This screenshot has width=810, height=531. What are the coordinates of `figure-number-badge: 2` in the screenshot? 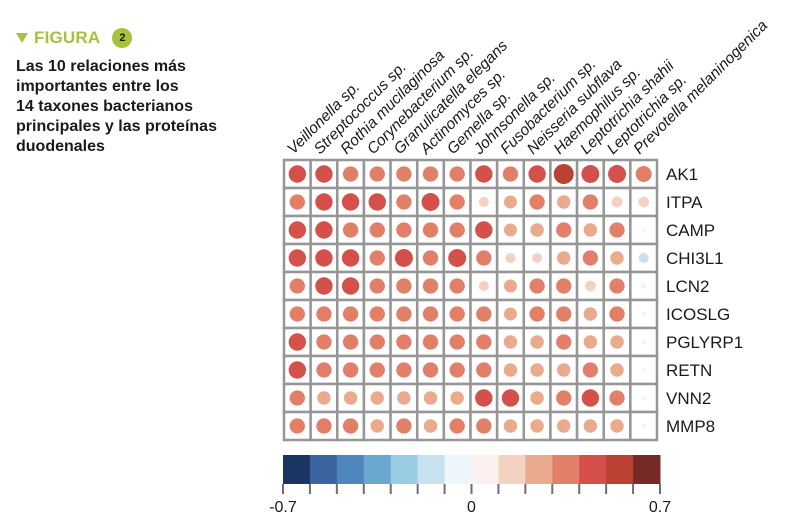 It's located at (122, 38).